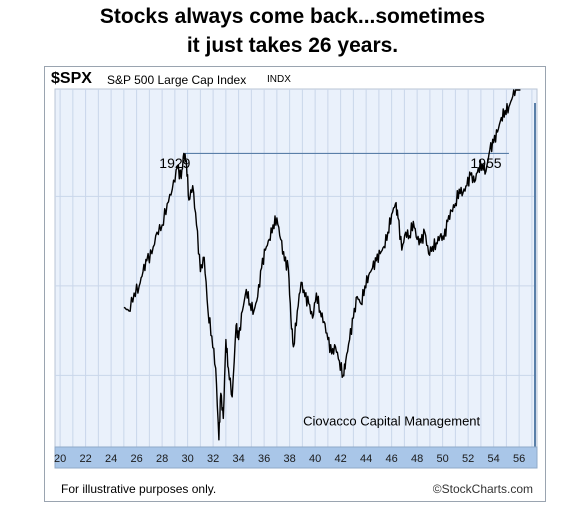 The height and width of the screenshot is (518, 585). I want to click on annotation-year-1955: 1955, so click(485, 163).